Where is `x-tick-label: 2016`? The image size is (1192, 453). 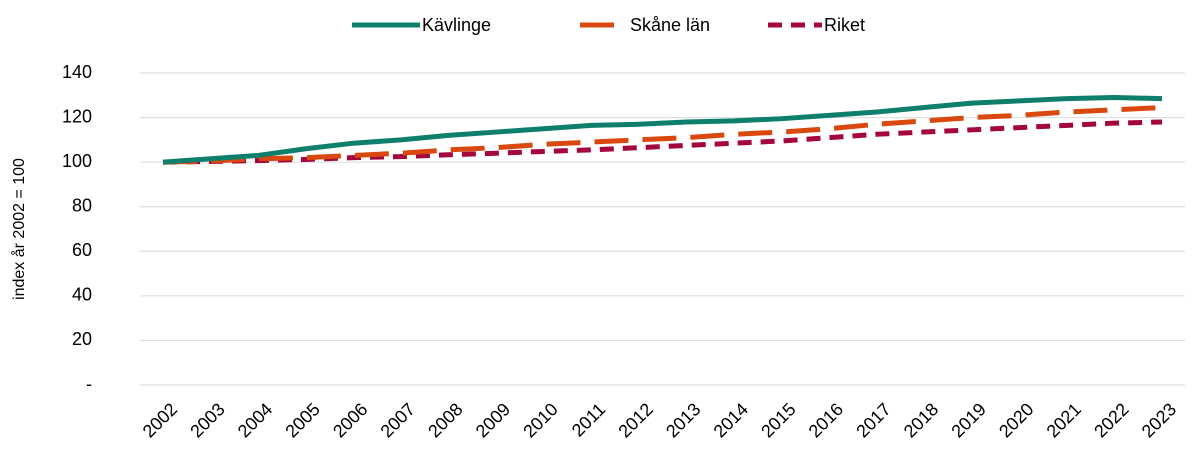
x-tick-label: 2016 is located at coordinates (826, 420).